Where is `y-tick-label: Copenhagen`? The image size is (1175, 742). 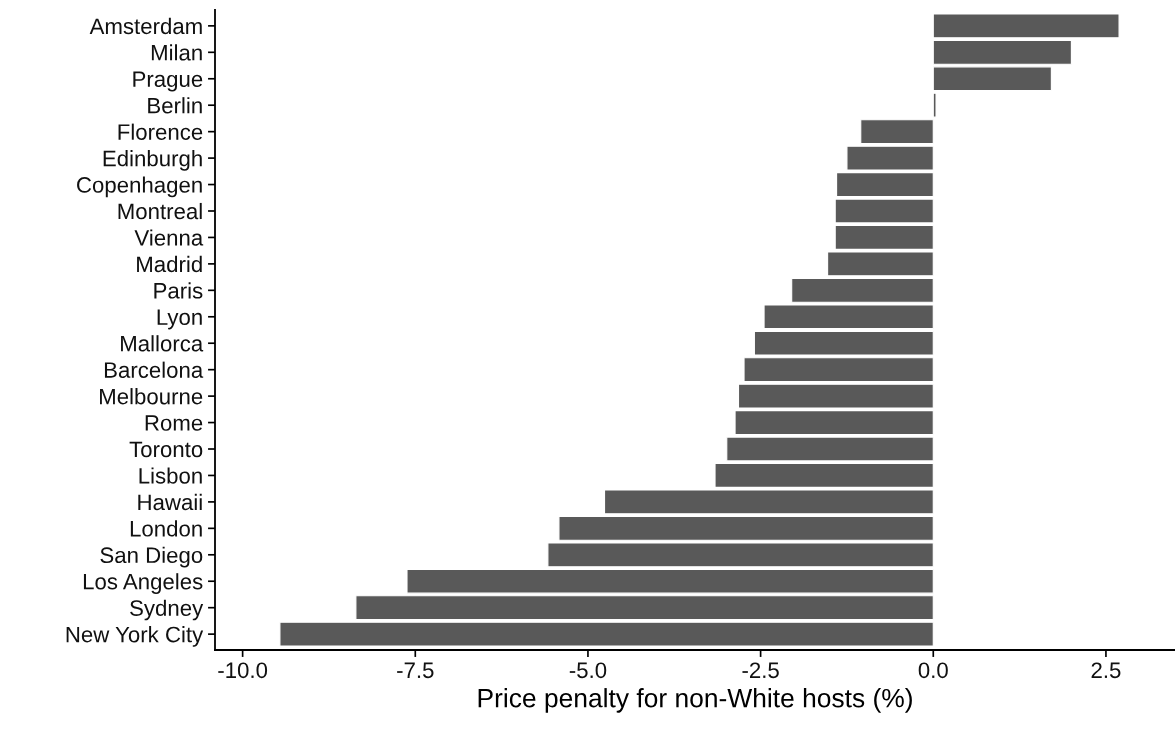
y-tick-label: Copenhagen is located at coordinates (139, 187).